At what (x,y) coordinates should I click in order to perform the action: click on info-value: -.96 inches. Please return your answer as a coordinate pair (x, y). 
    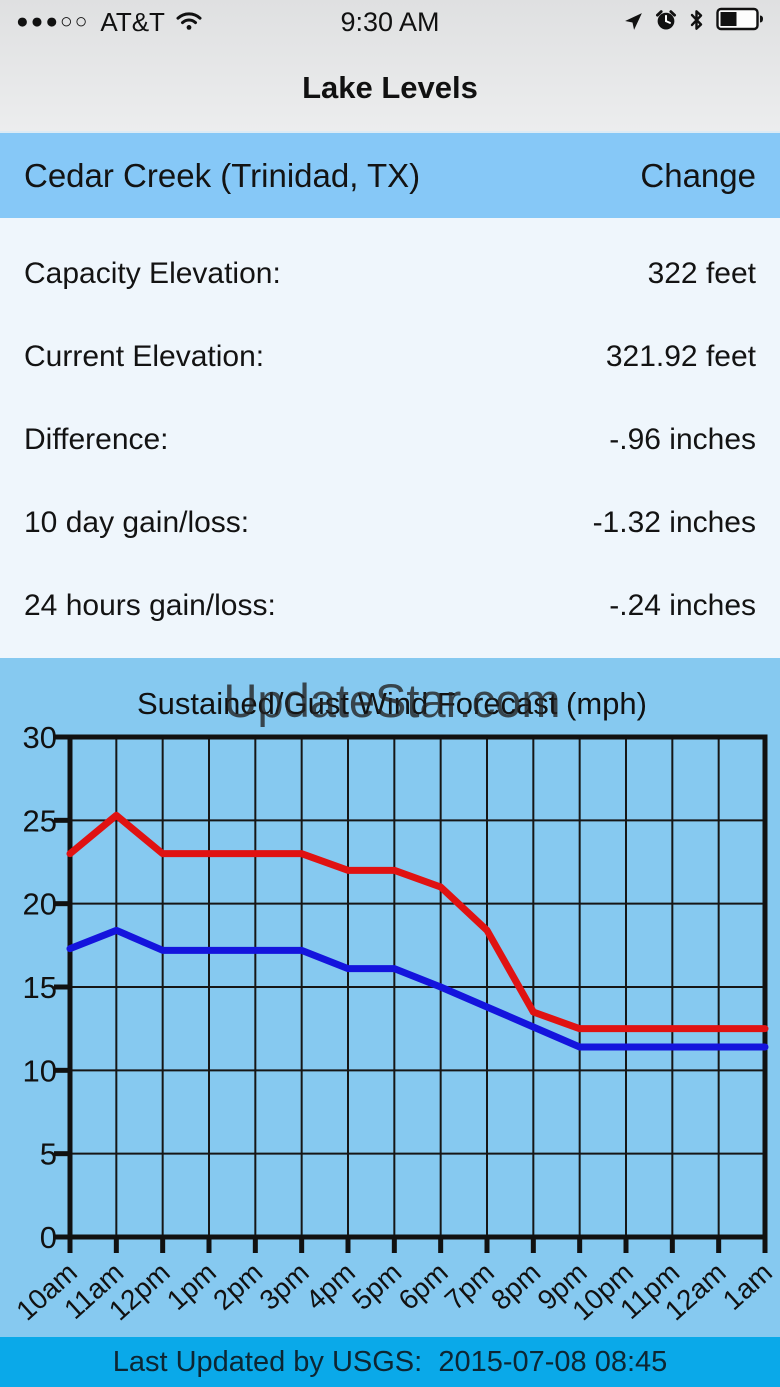
    Looking at the image, I should click on (682, 439).